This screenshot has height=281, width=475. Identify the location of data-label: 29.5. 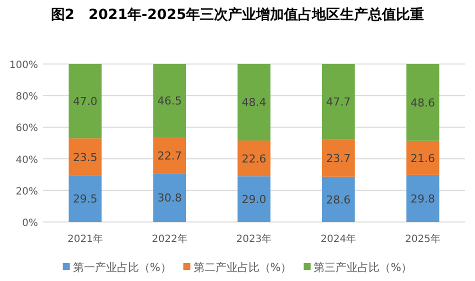
(85, 199).